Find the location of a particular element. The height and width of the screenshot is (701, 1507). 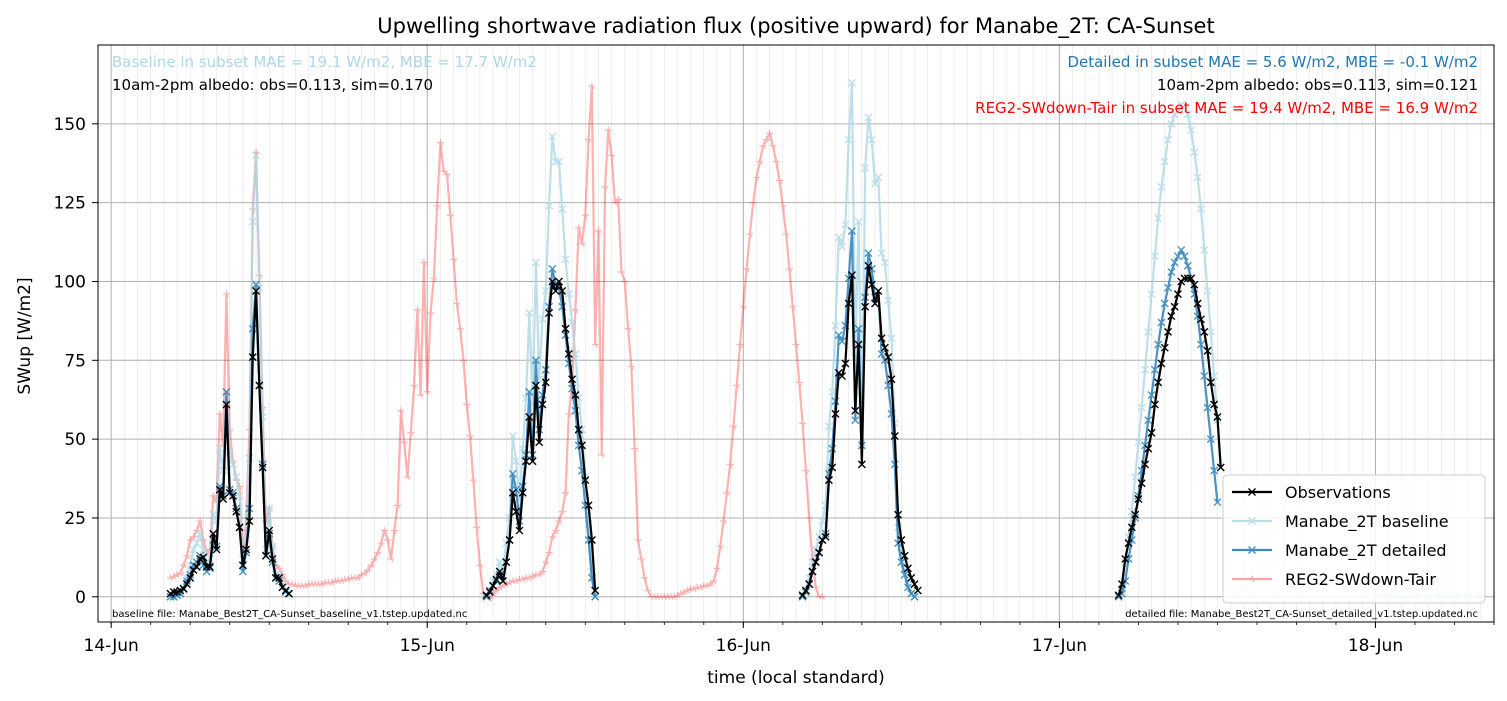

y-tick-label: 50 is located at coordinates (75, 440).